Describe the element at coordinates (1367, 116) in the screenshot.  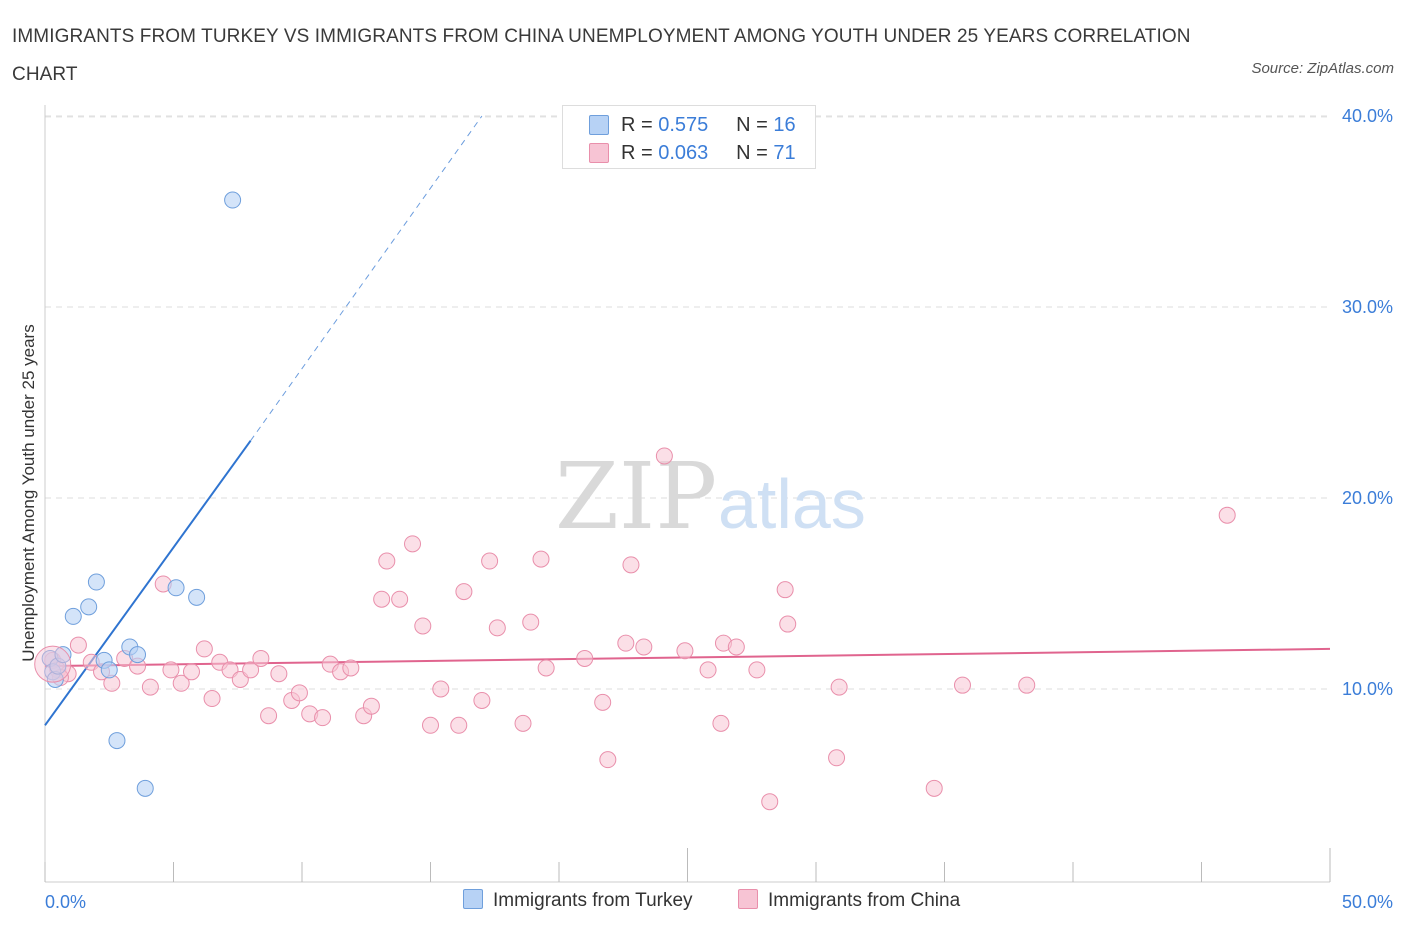
I see `y-tick-label: 40.0%` at that location.